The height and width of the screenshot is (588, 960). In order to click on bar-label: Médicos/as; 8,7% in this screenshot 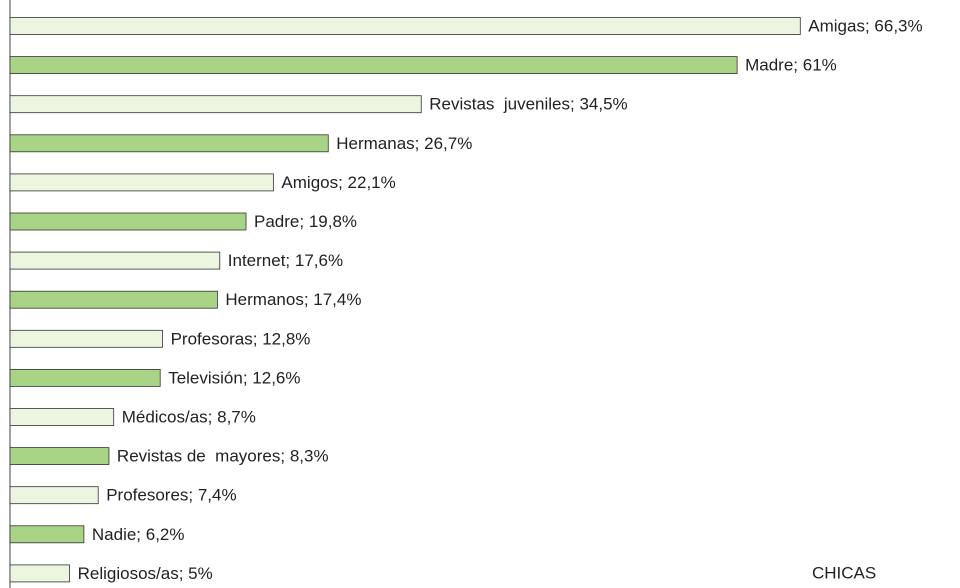, I will do `click(189, 416)`.